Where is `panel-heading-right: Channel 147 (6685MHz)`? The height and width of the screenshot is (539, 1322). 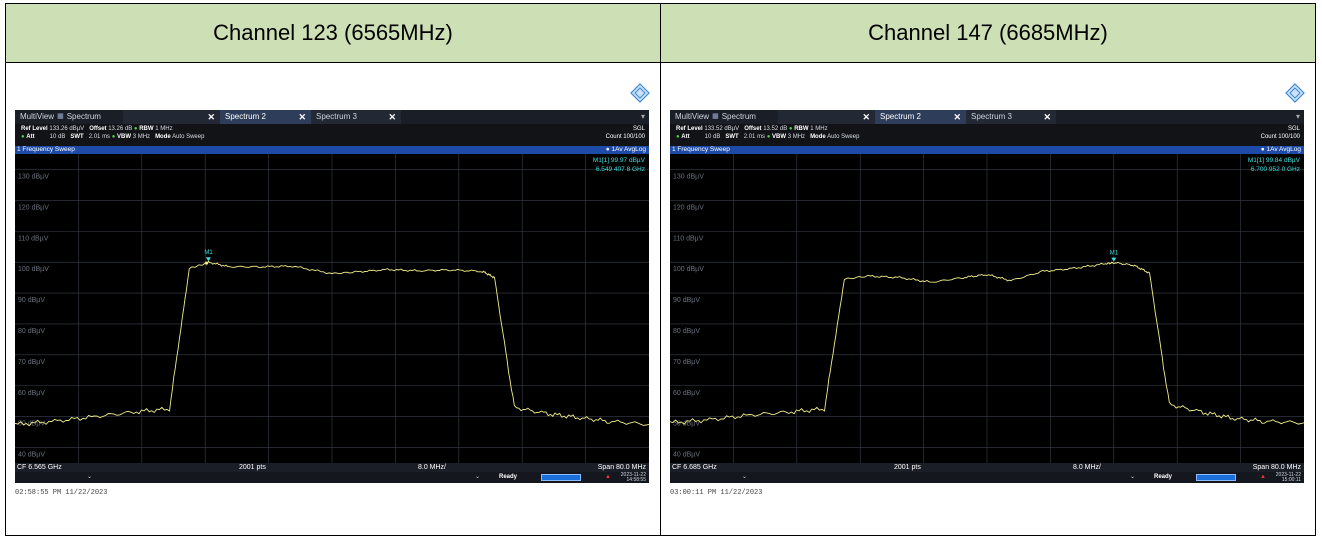
panel-heading-right: Channel 147 (6685MHz) is located at coordinates (988, 33).